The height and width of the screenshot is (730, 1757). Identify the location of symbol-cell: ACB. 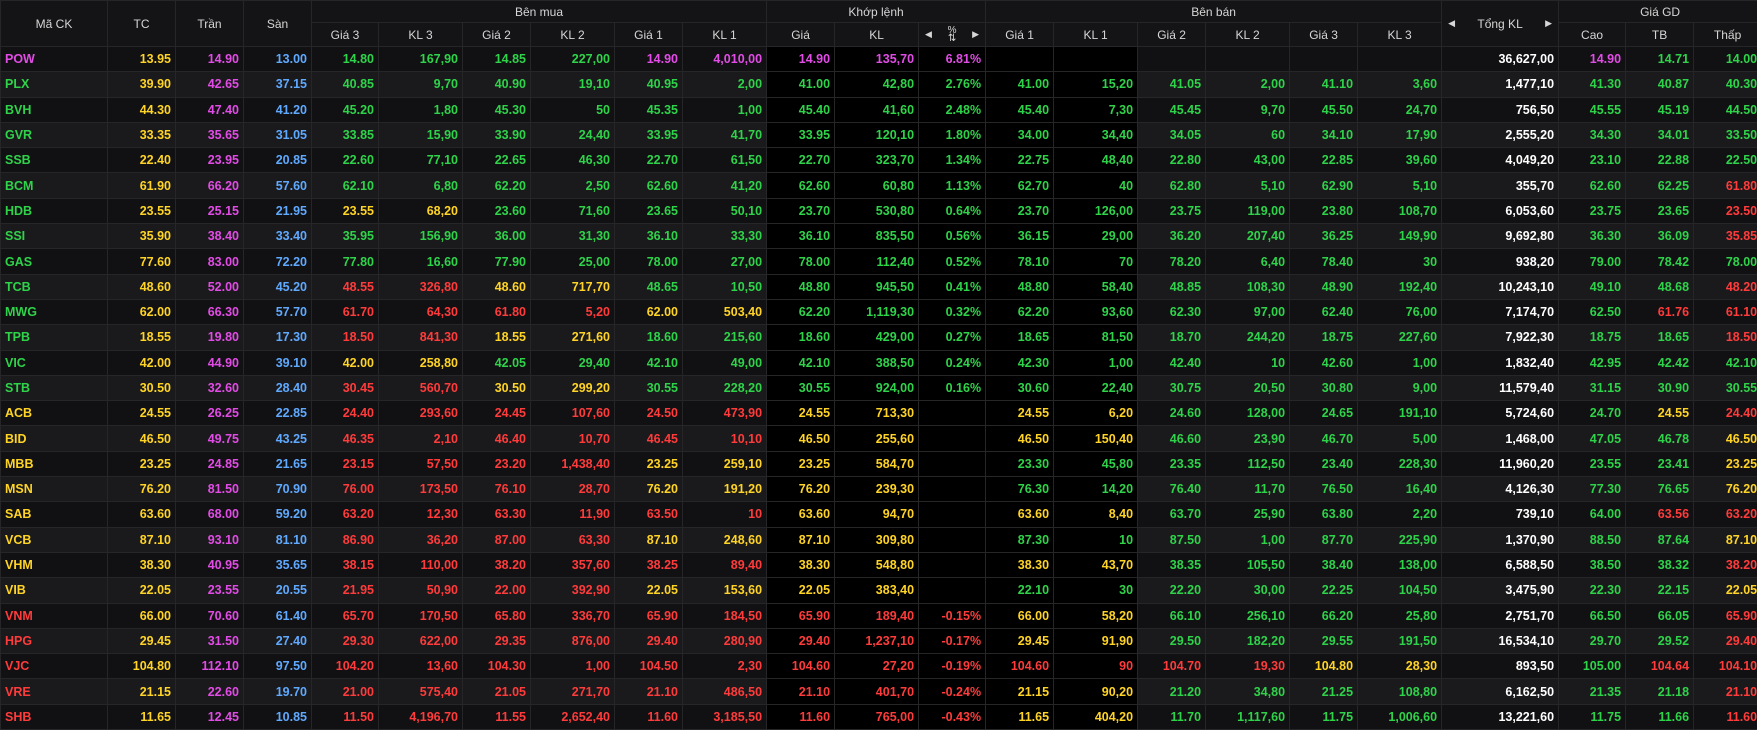
(54, 413).